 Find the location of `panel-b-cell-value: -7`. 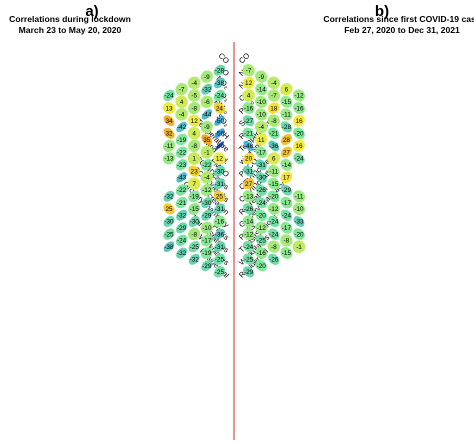

panel-b-cell-value: -7 is located at coordinates (274, 96).